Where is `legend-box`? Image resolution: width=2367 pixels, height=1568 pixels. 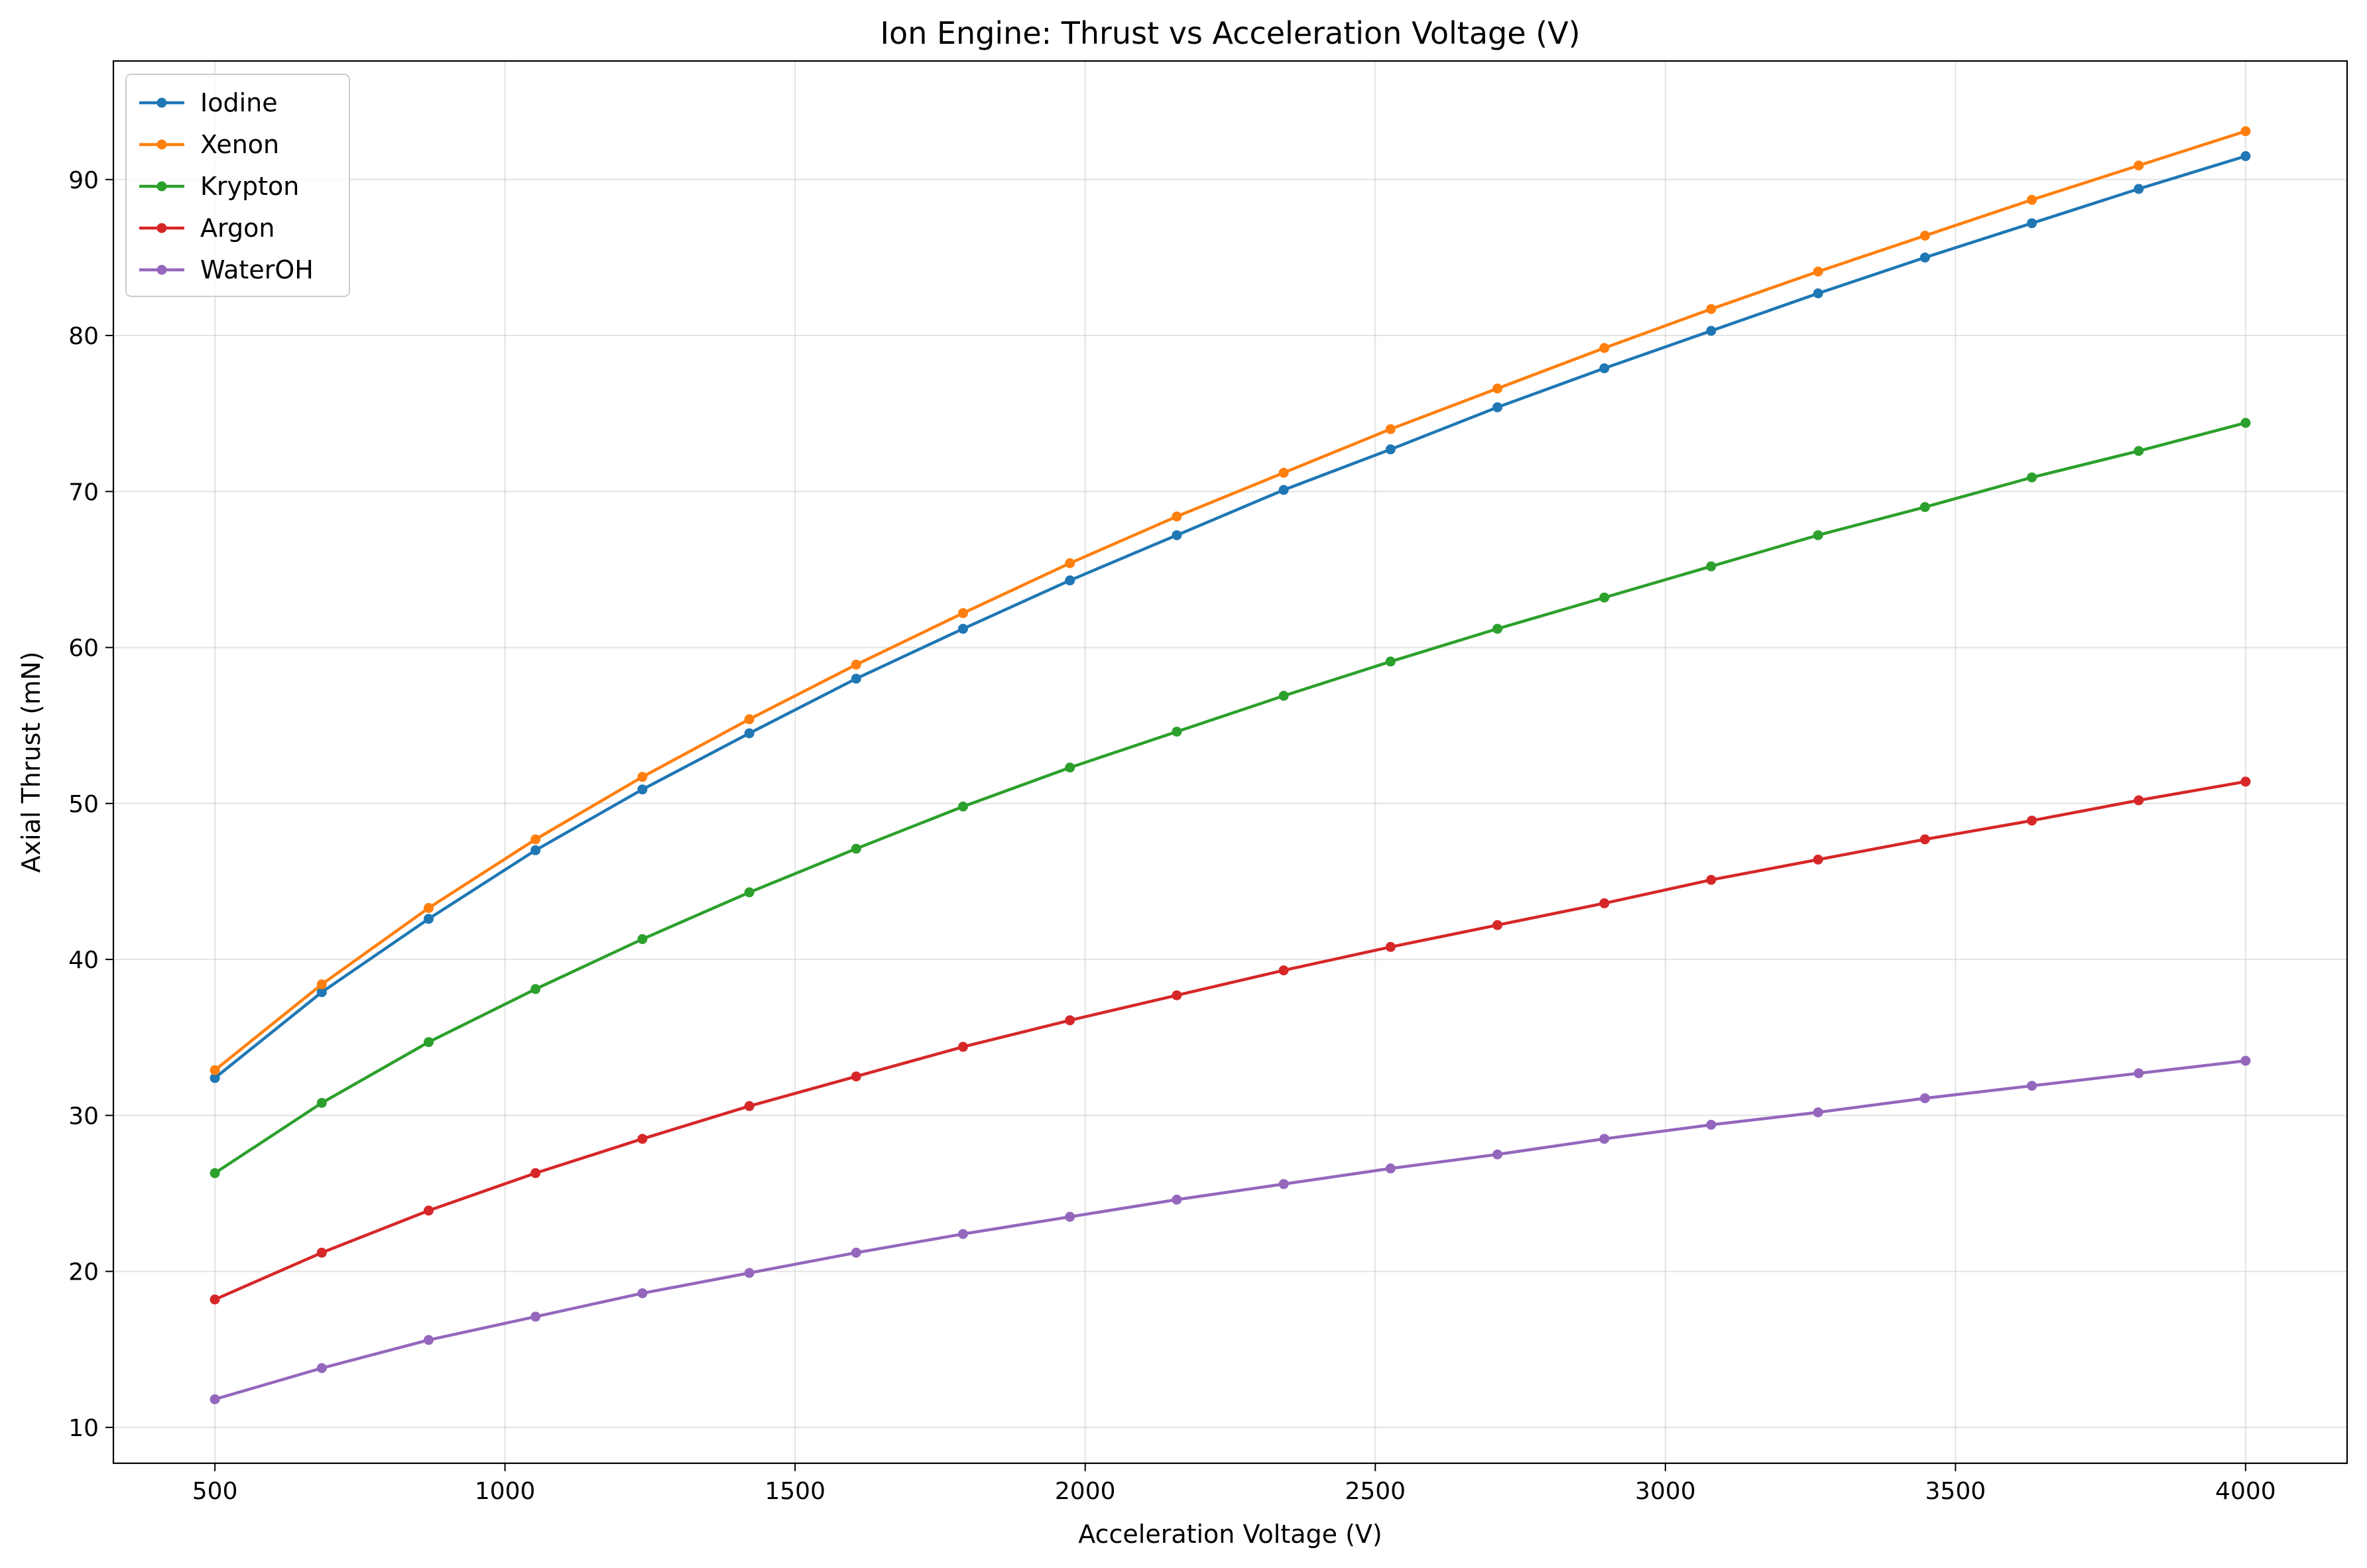
legend-box is located at coordinates (237, 185).